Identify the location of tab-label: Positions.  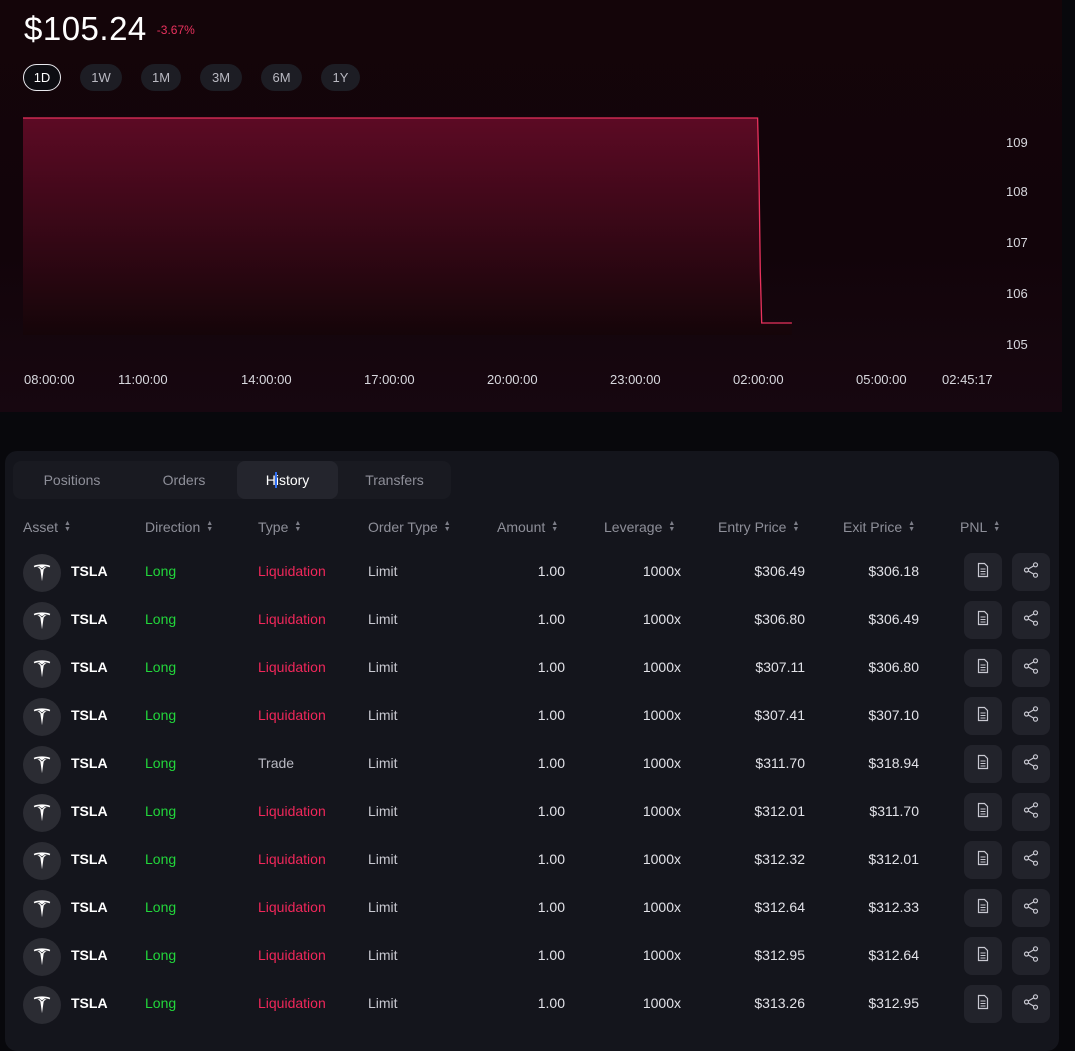
(72, 480).